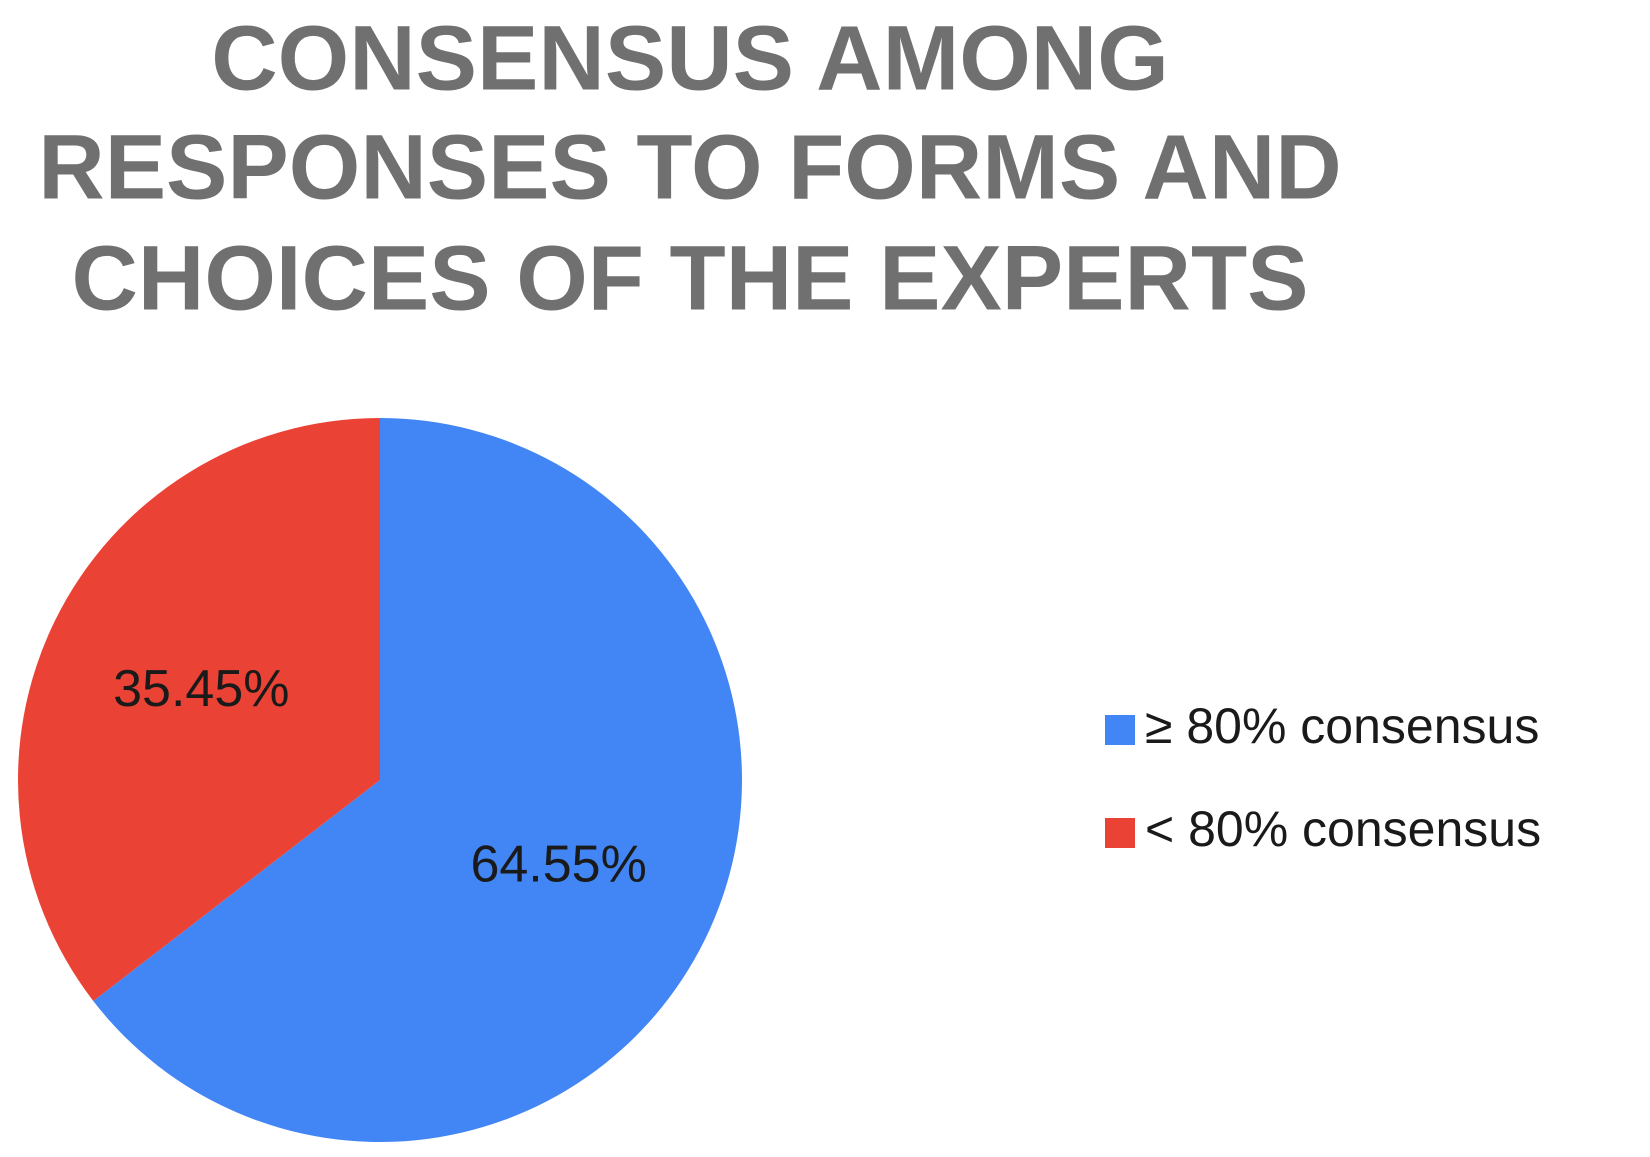 The height and width of the screenshot is (1157, 1650). I want to click on value-label: 64.55%, so click(558, 865).